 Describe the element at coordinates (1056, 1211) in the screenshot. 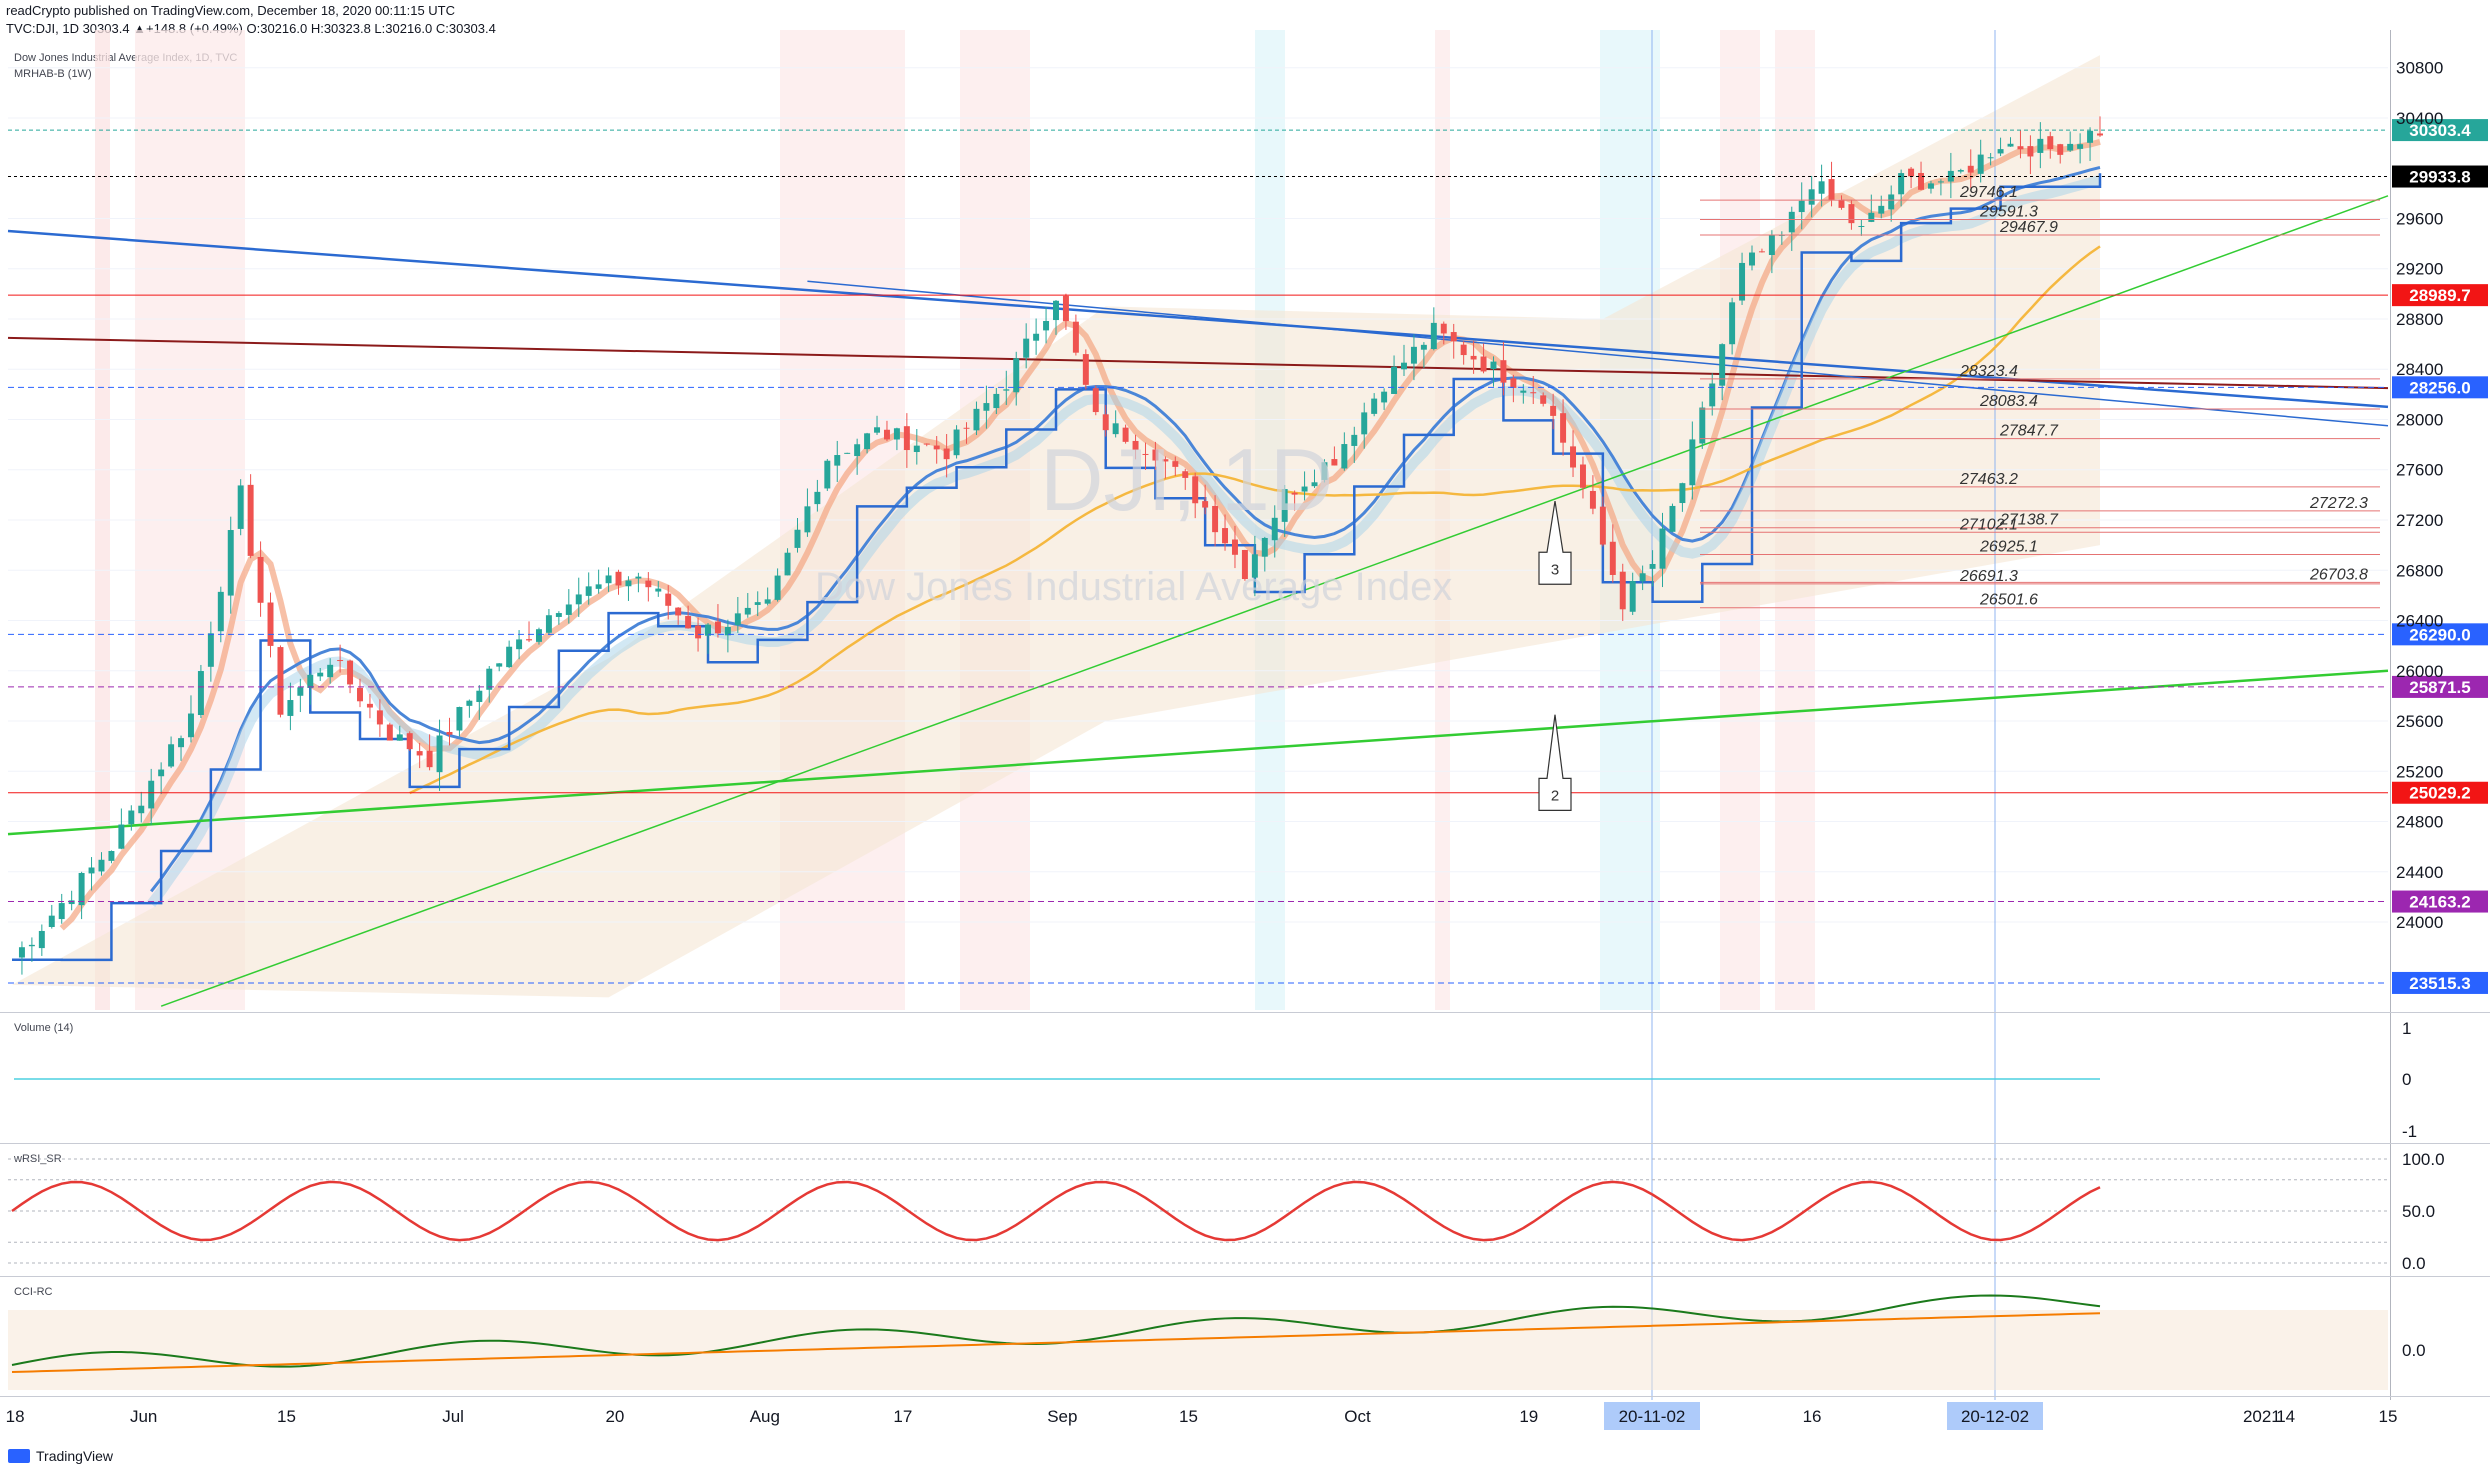

I see `rsi-line` at that location.